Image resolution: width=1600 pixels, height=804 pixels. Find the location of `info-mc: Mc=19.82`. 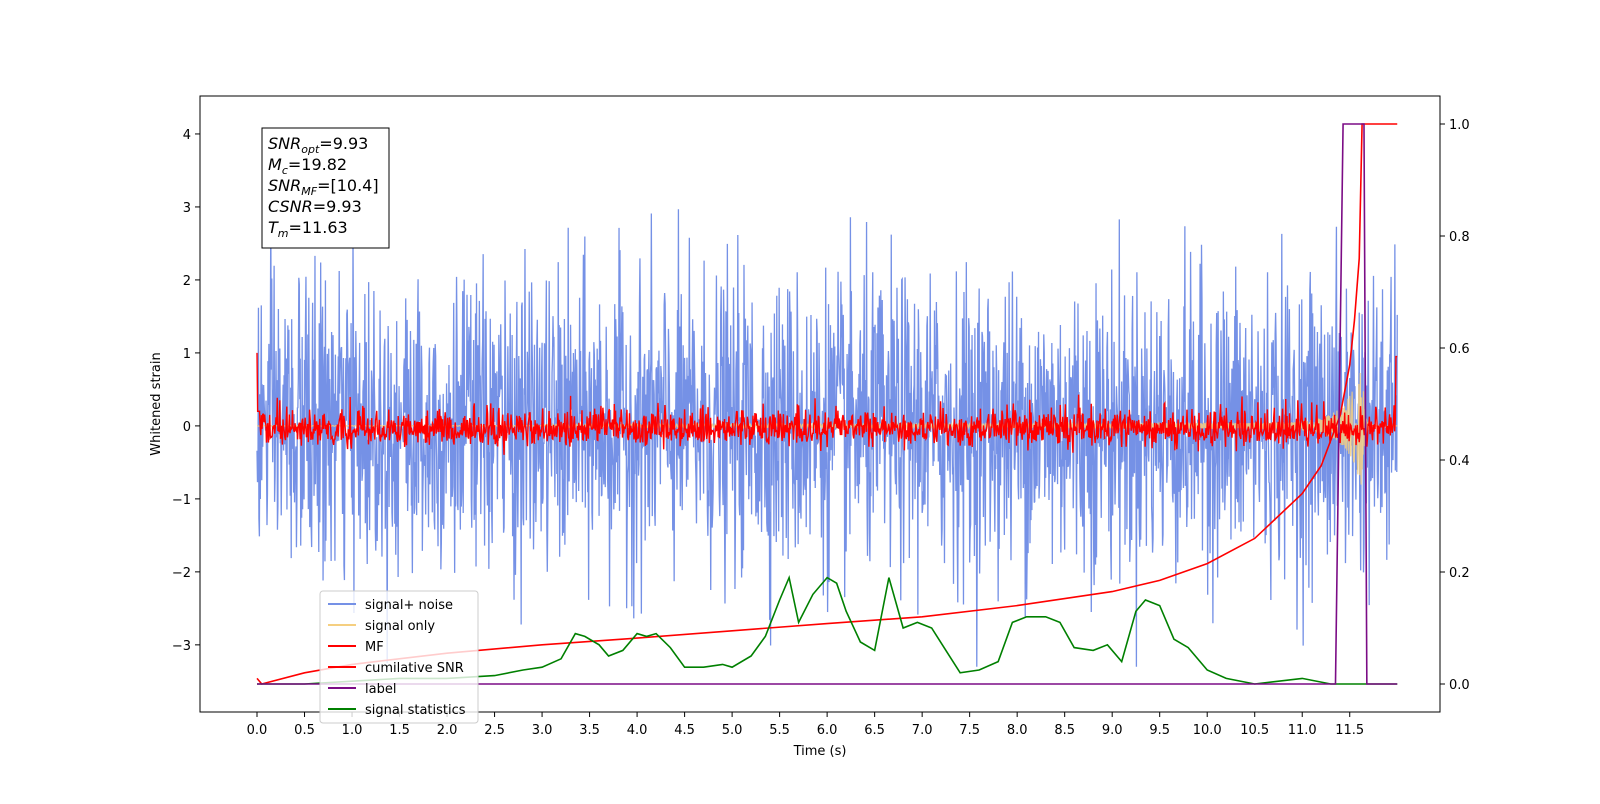

info-mc: Mc=19.82 is located at coordinates (307, 166).